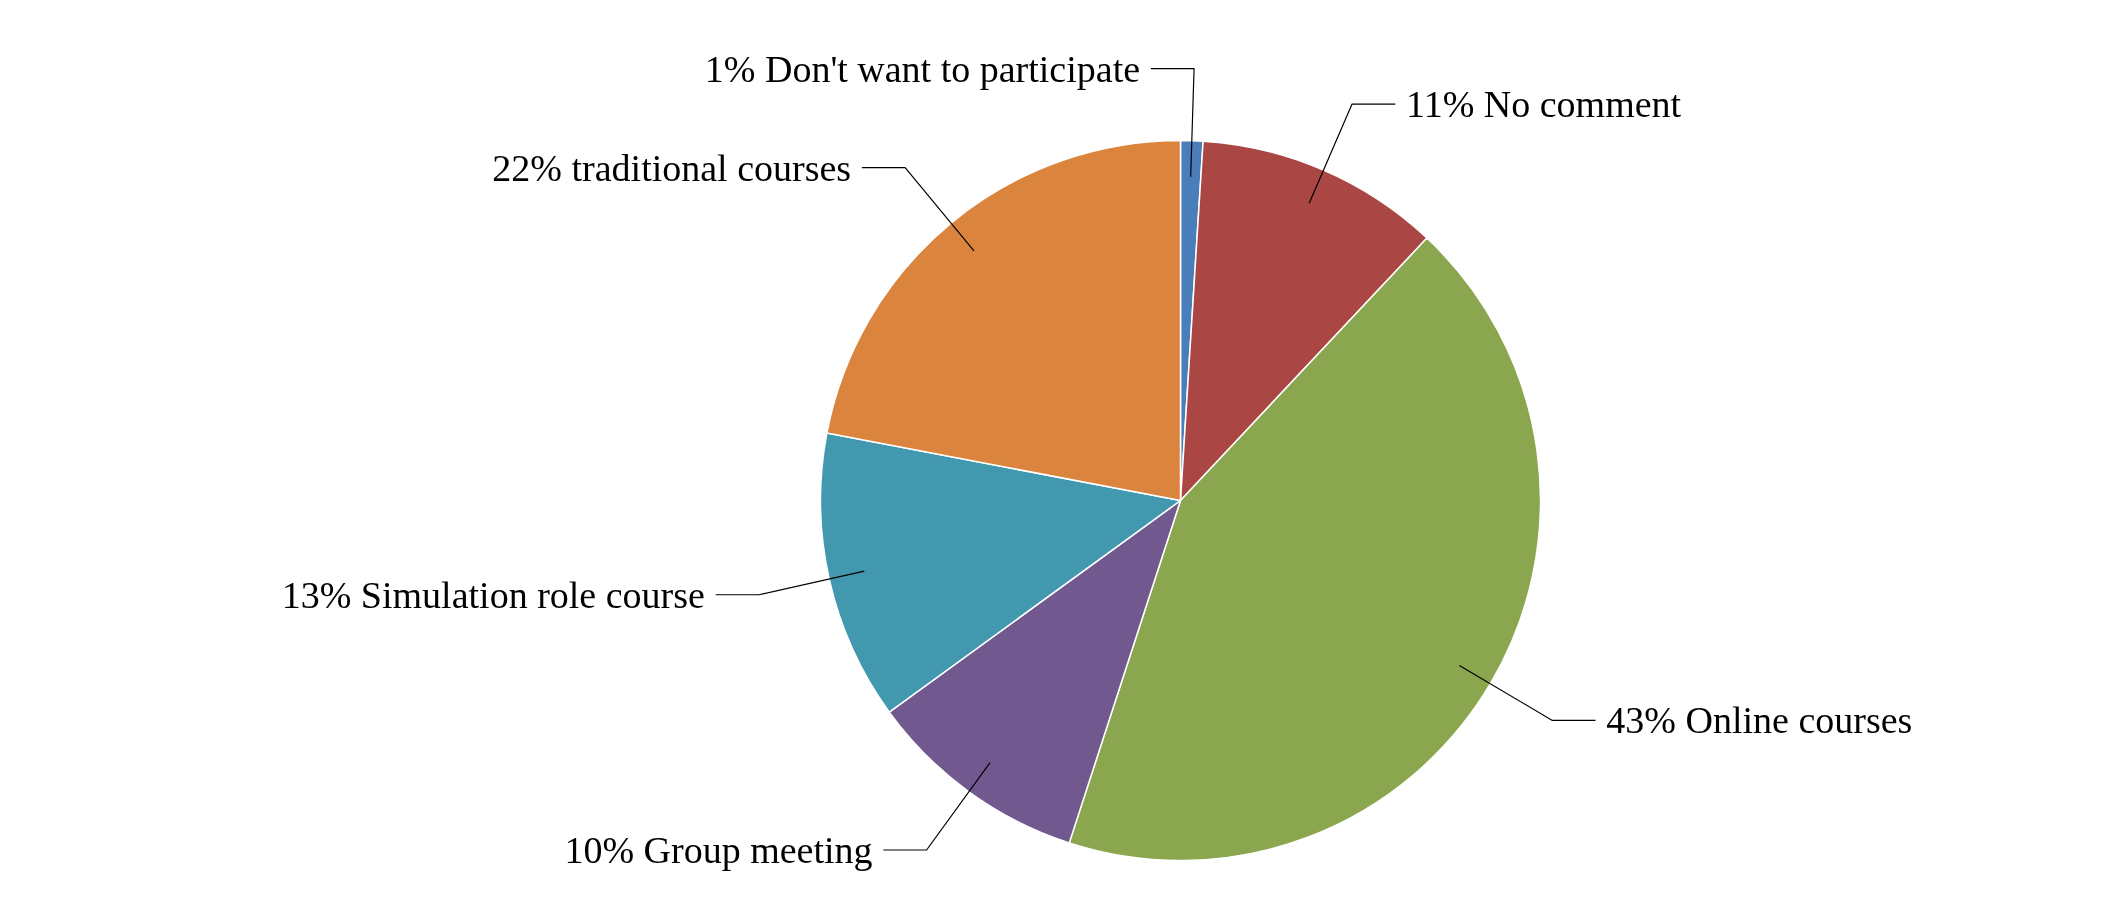 Image resolution: width=2123 pixels, height=924 pixels. Describe the element at coordinates (718, 850) in the screenshot. I see `slice-label: 10% Group meeting` at that location.